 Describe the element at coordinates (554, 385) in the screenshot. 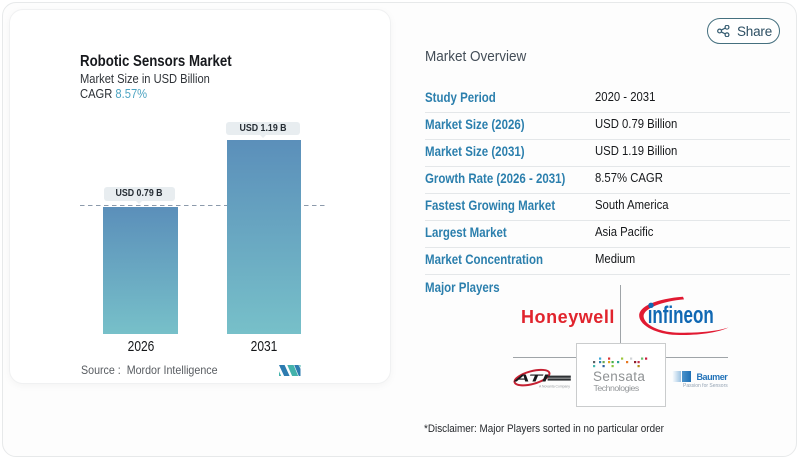

I see `svg-text: A Novanta Company` at that location.